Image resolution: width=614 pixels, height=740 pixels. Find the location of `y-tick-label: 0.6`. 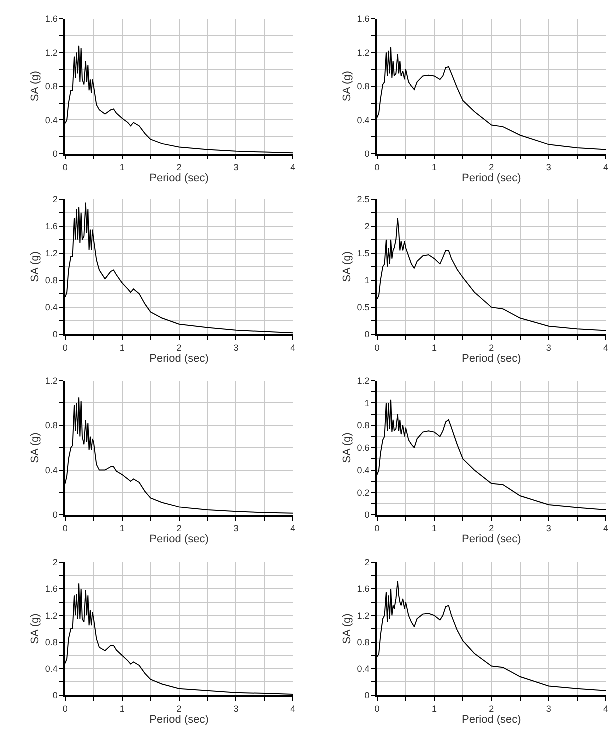

y-tick-label: 0.6 is located at coordinates (363, 448).